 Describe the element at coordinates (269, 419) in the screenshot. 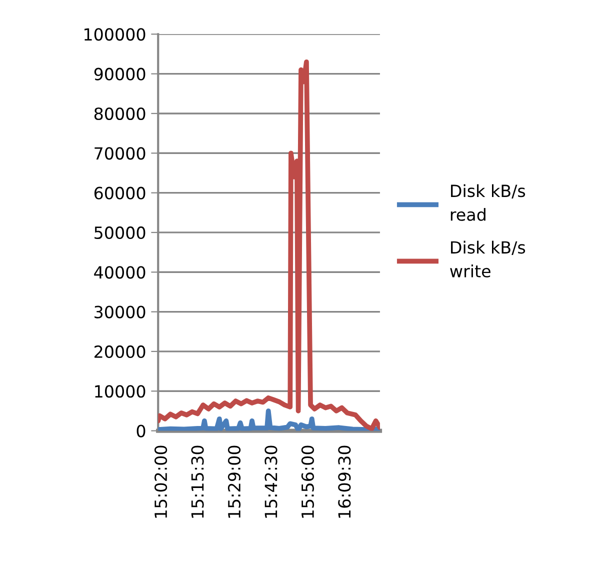

I see `line-series` at that location.